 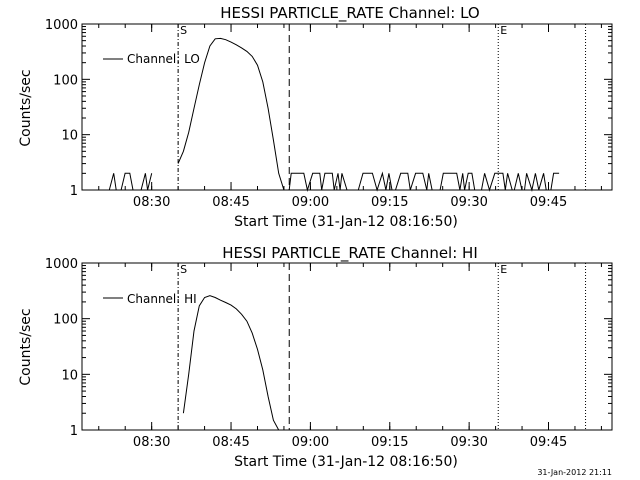 What do you see at coordinates (162, 299) in the screenshot?
I see `legend-label: Channel: HI` at bounding box center [162, 299].